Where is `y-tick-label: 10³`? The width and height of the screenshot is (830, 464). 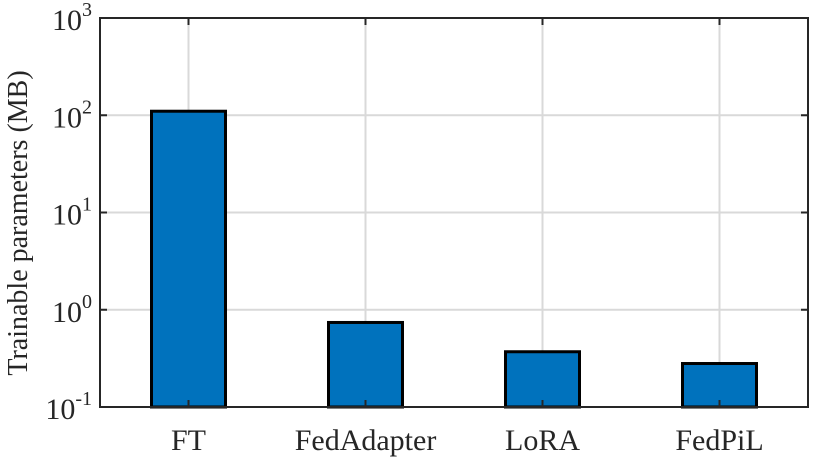 y-tick-label: 10³ is located at coordinates (72, 18).